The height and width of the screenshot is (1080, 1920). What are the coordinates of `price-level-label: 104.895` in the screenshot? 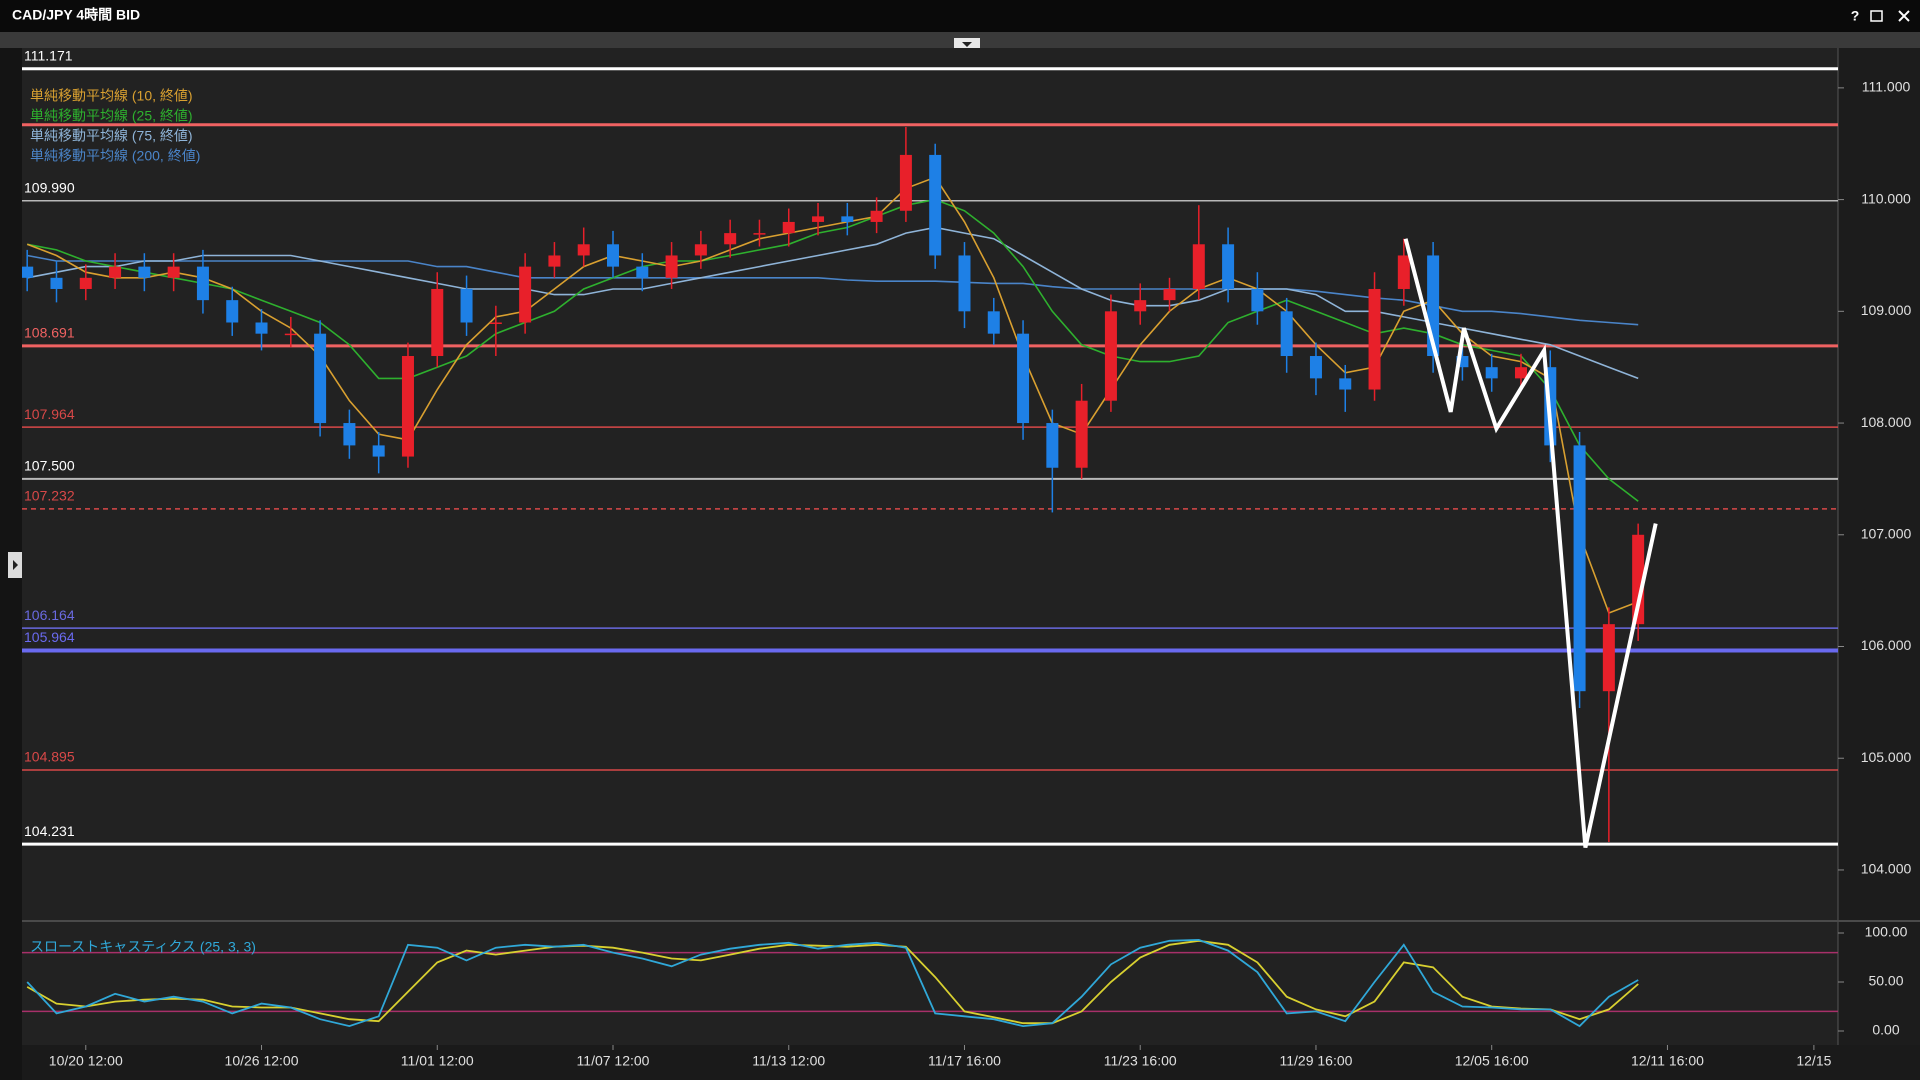 It's located at (49, 757).